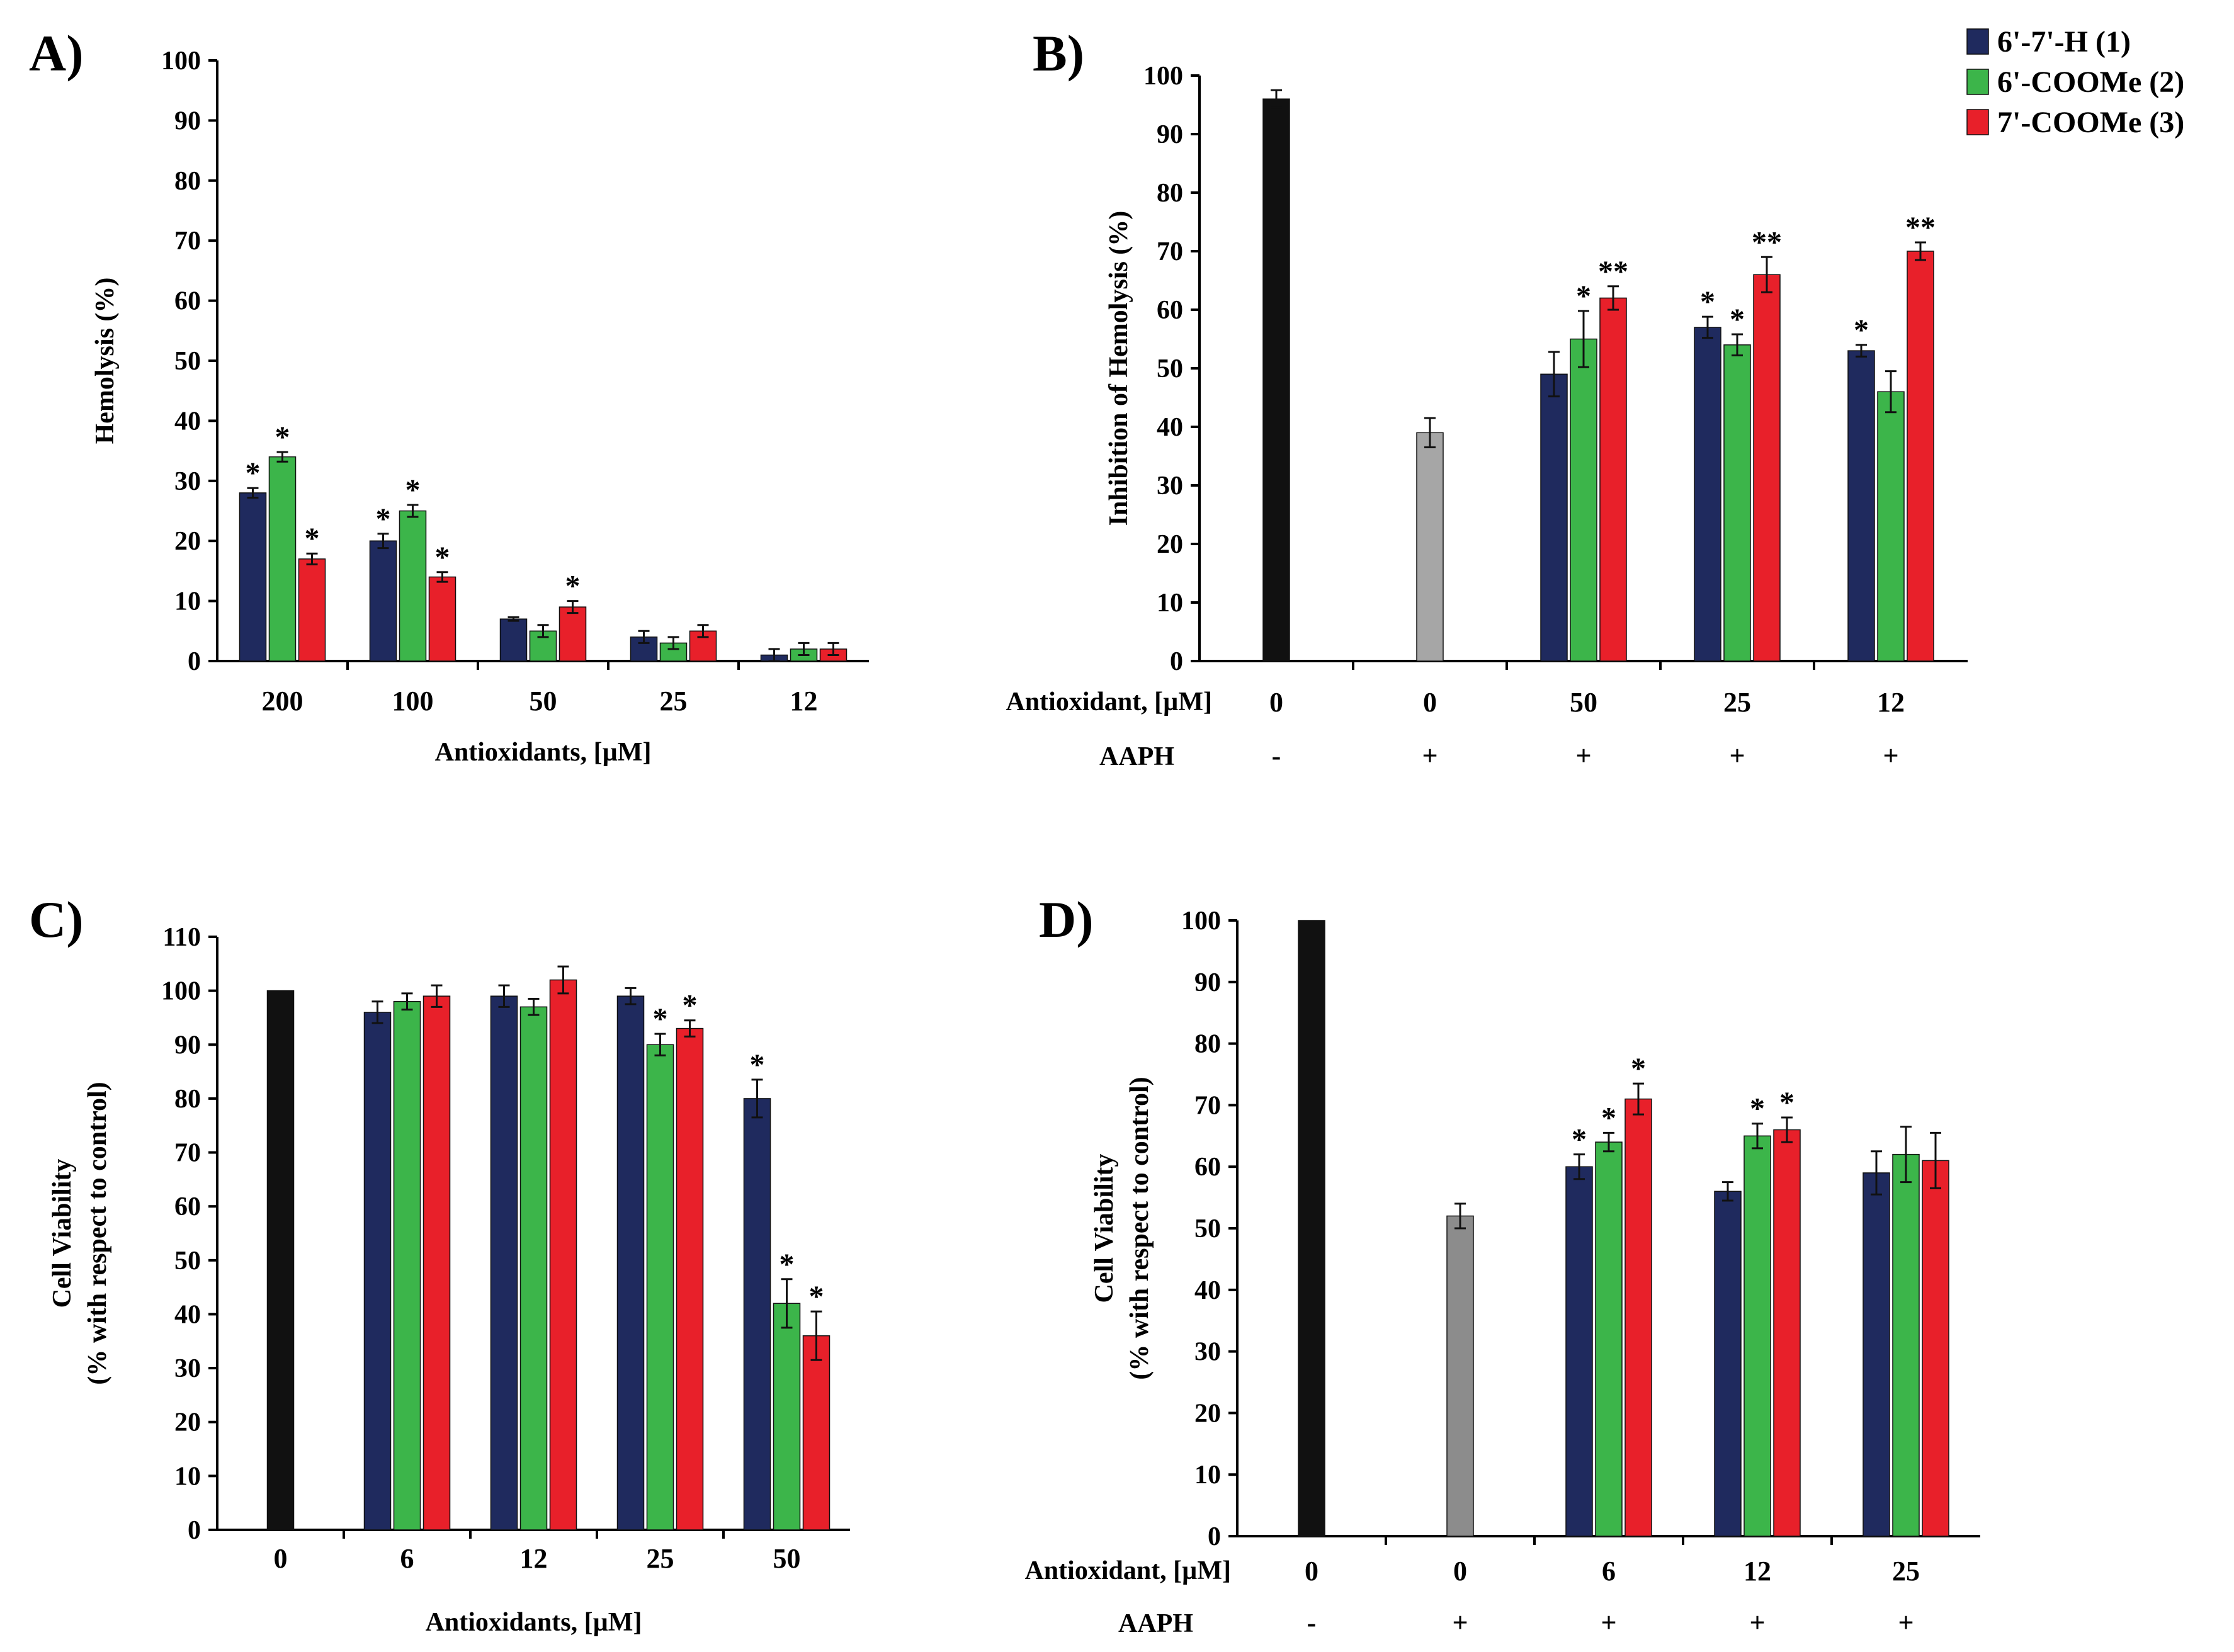  I want to click on legend: 6'-7'-H (1) 6'-COOMe (2) 7'-COOMe (3), so click(2075, 82).